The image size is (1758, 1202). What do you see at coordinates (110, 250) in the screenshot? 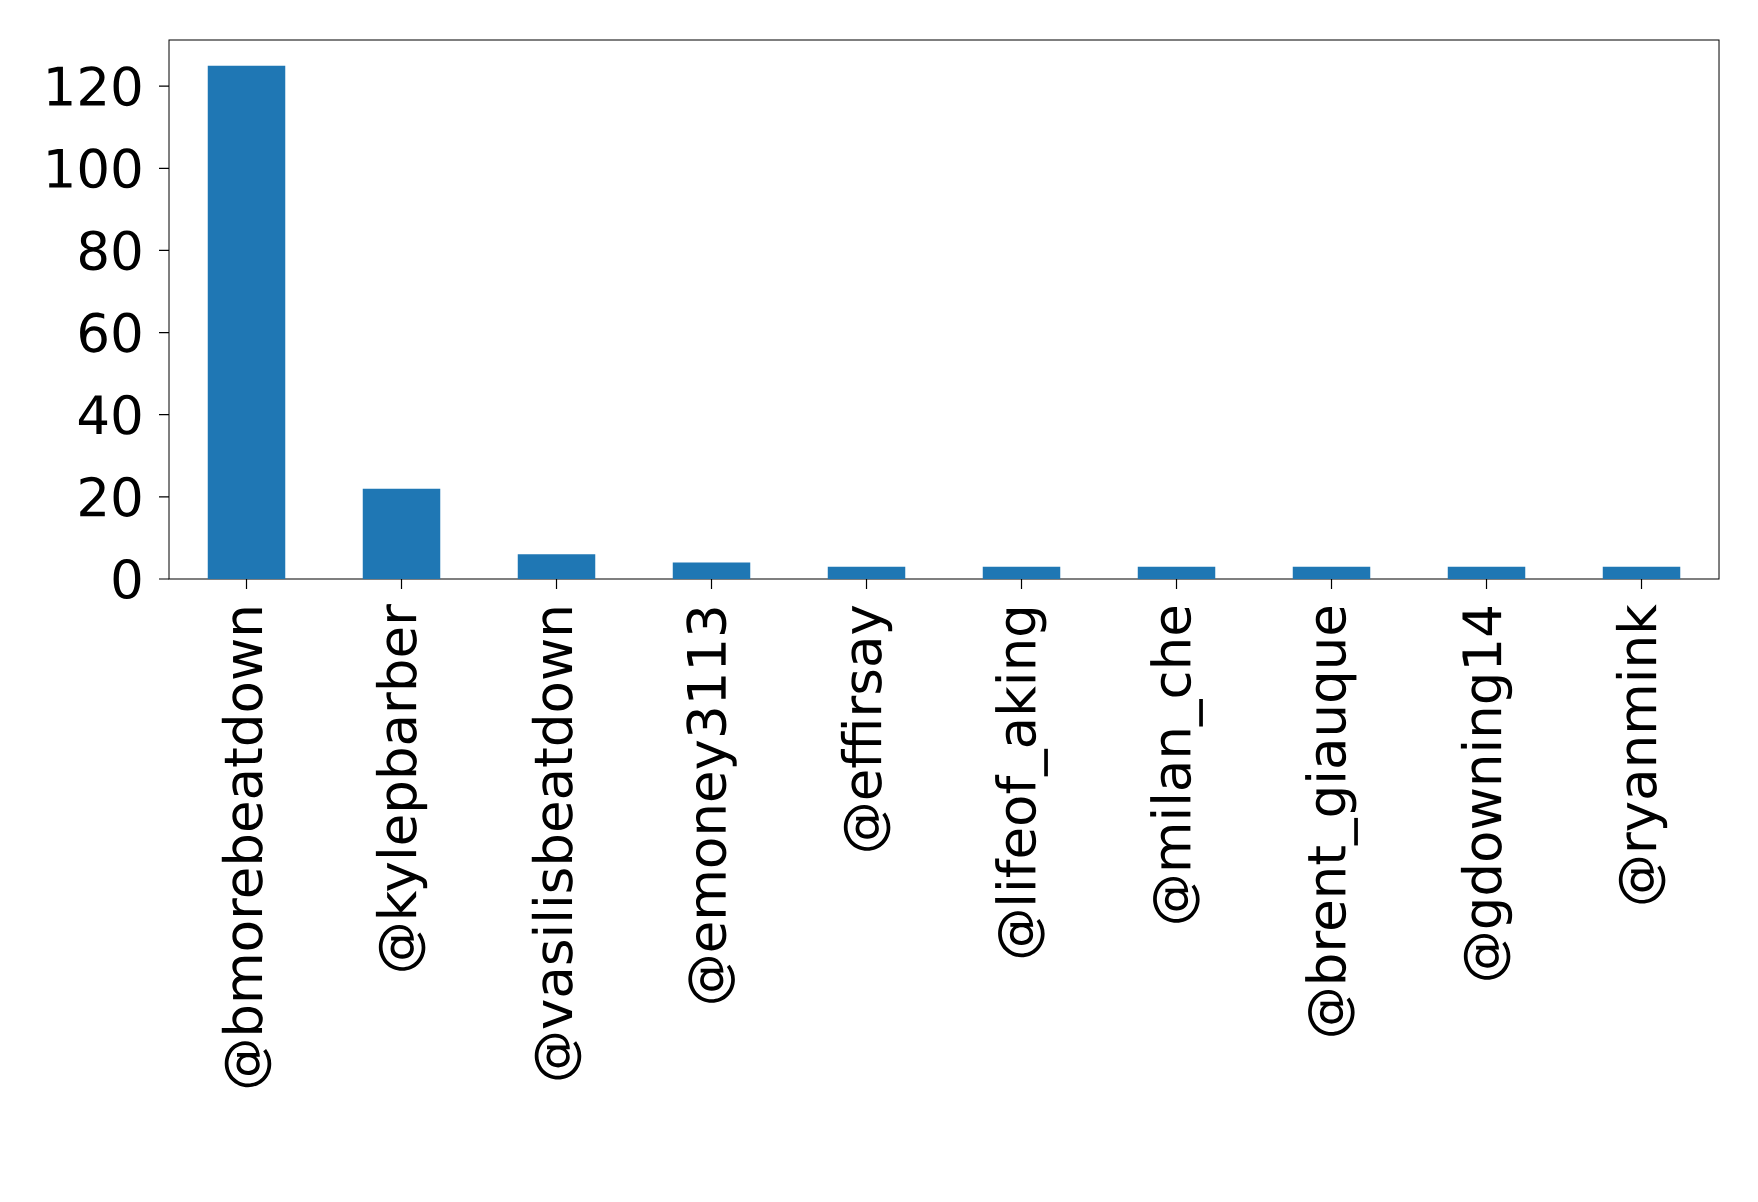
I see `y-tick-label: 80` at bounding box center [110, 250].